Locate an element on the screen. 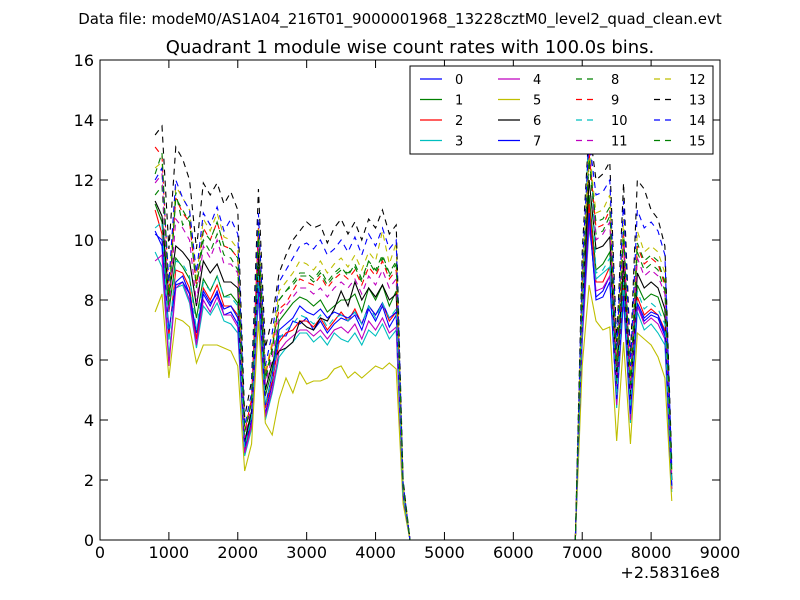 This screenshot has width=800, height=600. x-tick-label: 0 is located at coordinates (100, 552).